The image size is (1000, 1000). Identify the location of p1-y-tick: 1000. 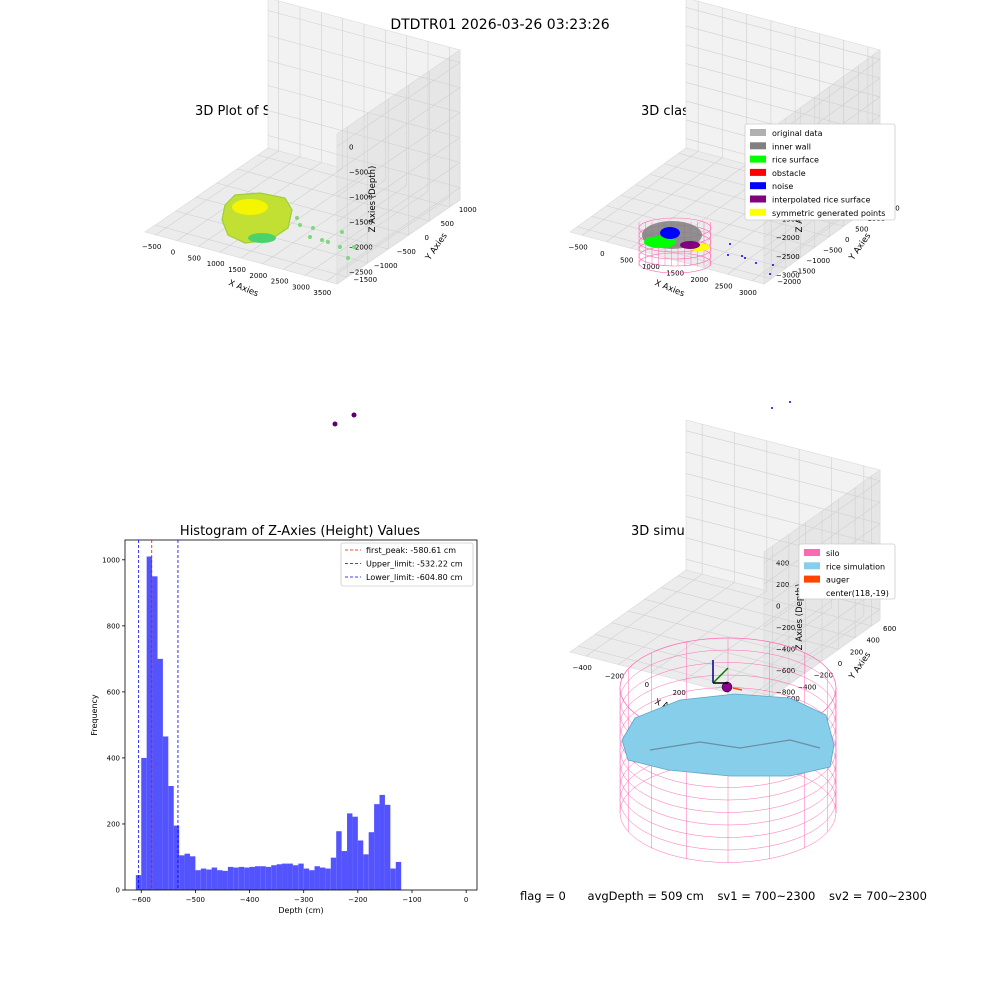
(468, 210).